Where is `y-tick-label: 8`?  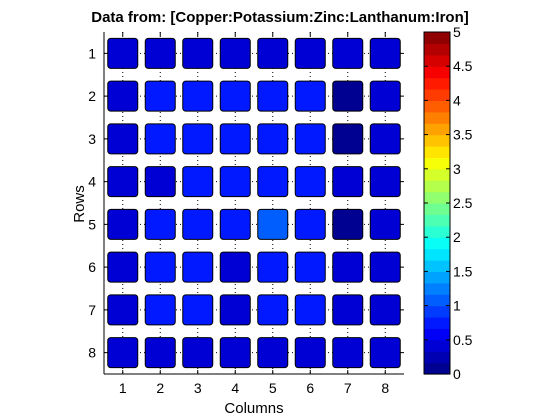
y-tick-label: 8 is located at coordinates (92, 353).